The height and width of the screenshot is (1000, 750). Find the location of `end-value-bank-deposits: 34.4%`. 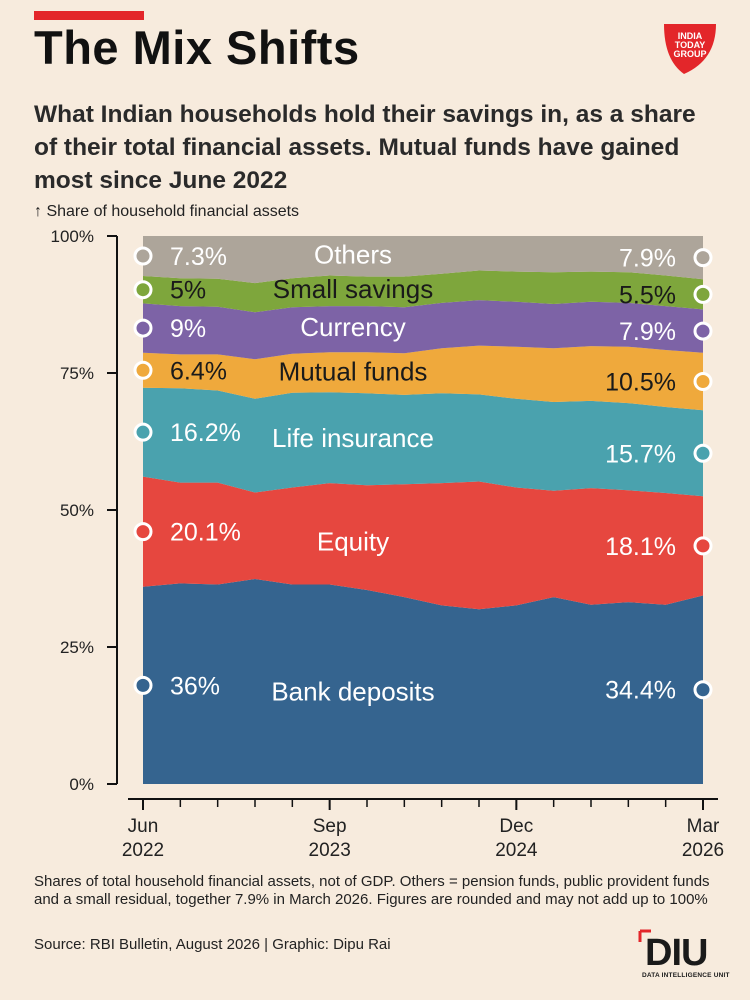

end-value-bank-deposits: 34.4% is located at coordinates (640, 691).